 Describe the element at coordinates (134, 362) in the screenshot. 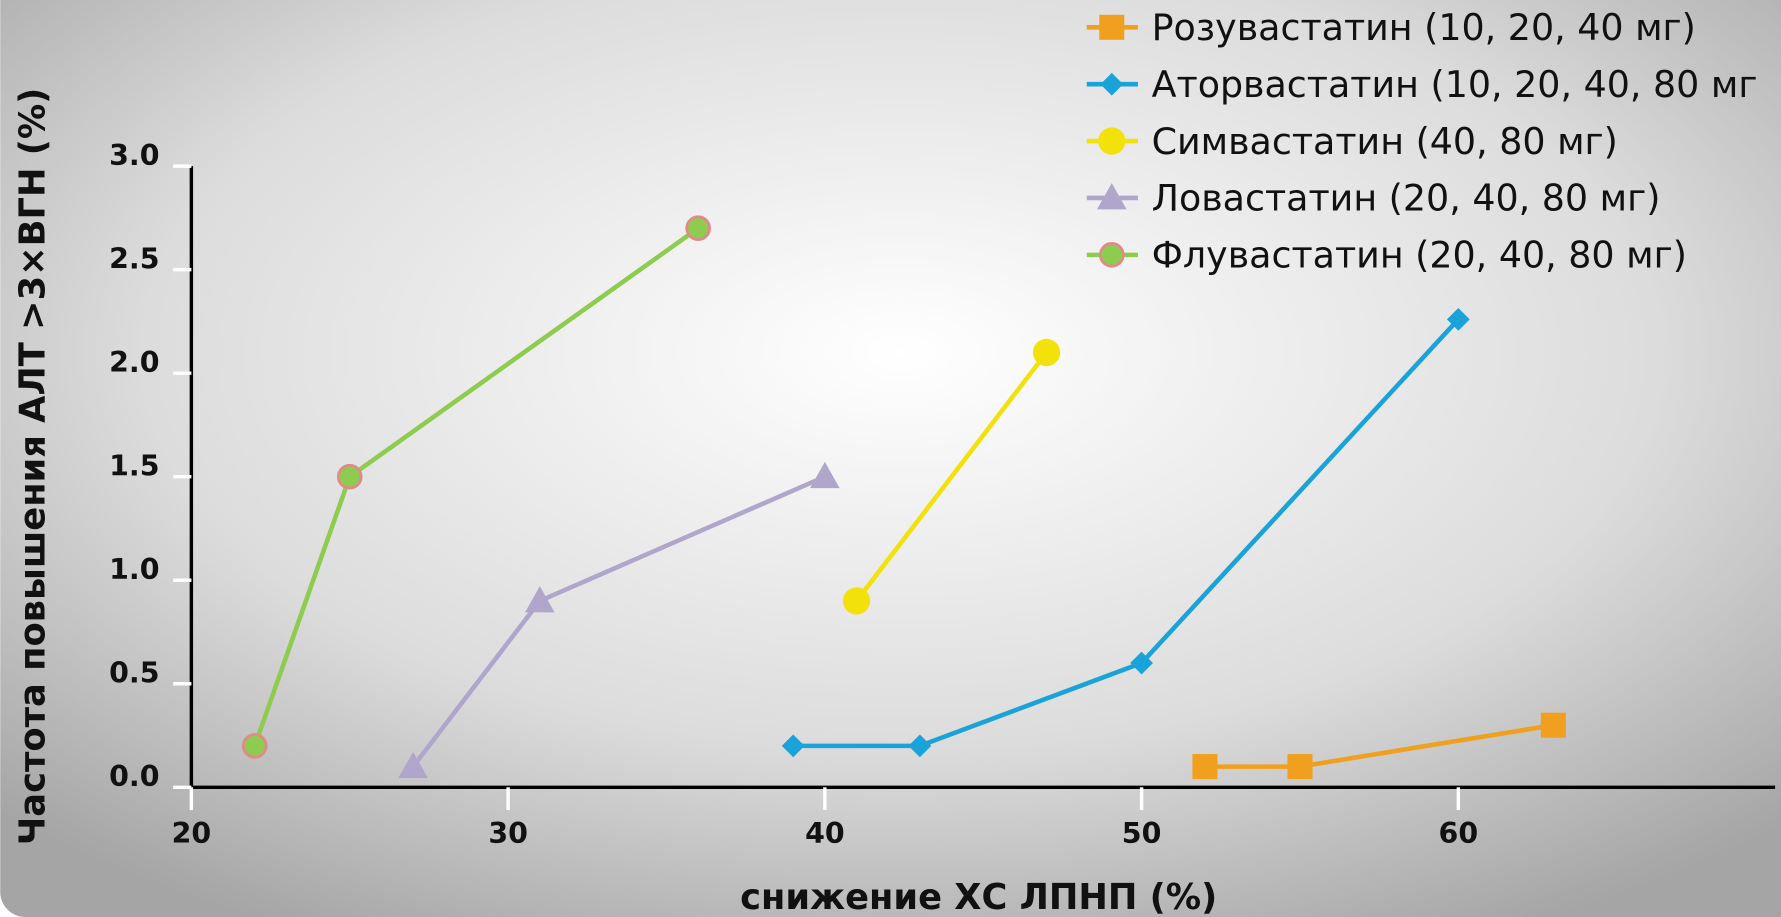

I see `y-tick-label: 2.0` at that location.